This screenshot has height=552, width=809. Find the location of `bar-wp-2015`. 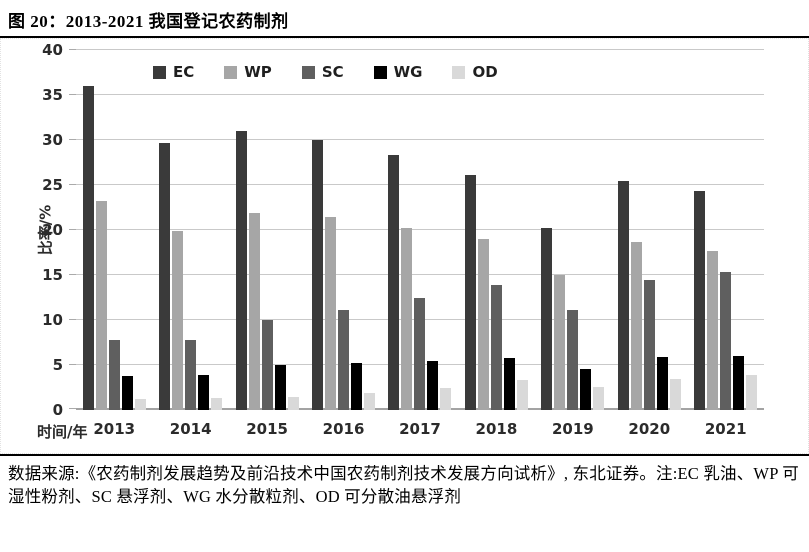

bar-wp-2015 is located at coordinates (254, 311).